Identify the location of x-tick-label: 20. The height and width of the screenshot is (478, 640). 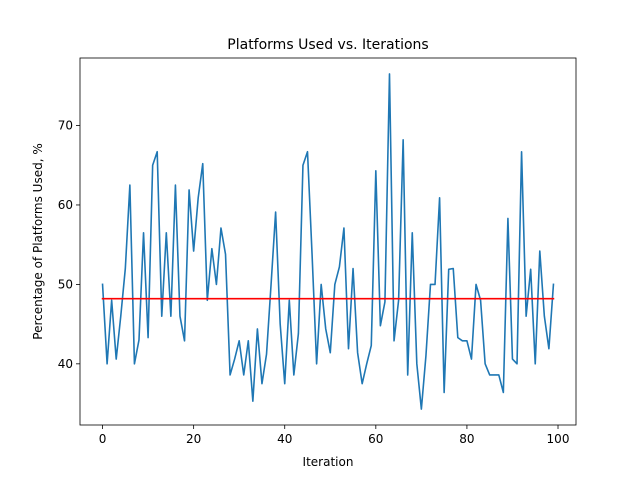
(193, 439).